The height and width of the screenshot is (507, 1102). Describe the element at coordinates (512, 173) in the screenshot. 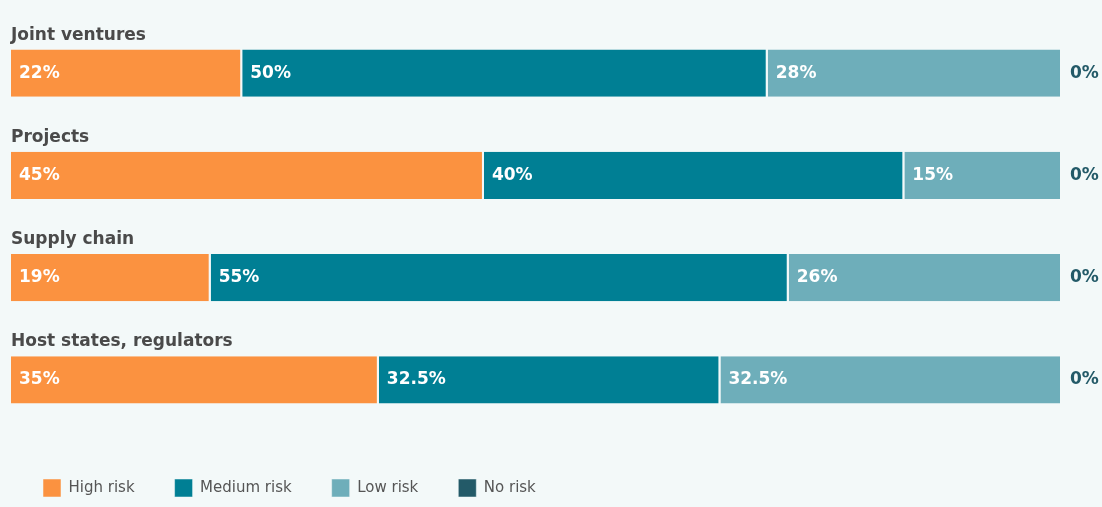

I see `data-label: 40%` at that location.